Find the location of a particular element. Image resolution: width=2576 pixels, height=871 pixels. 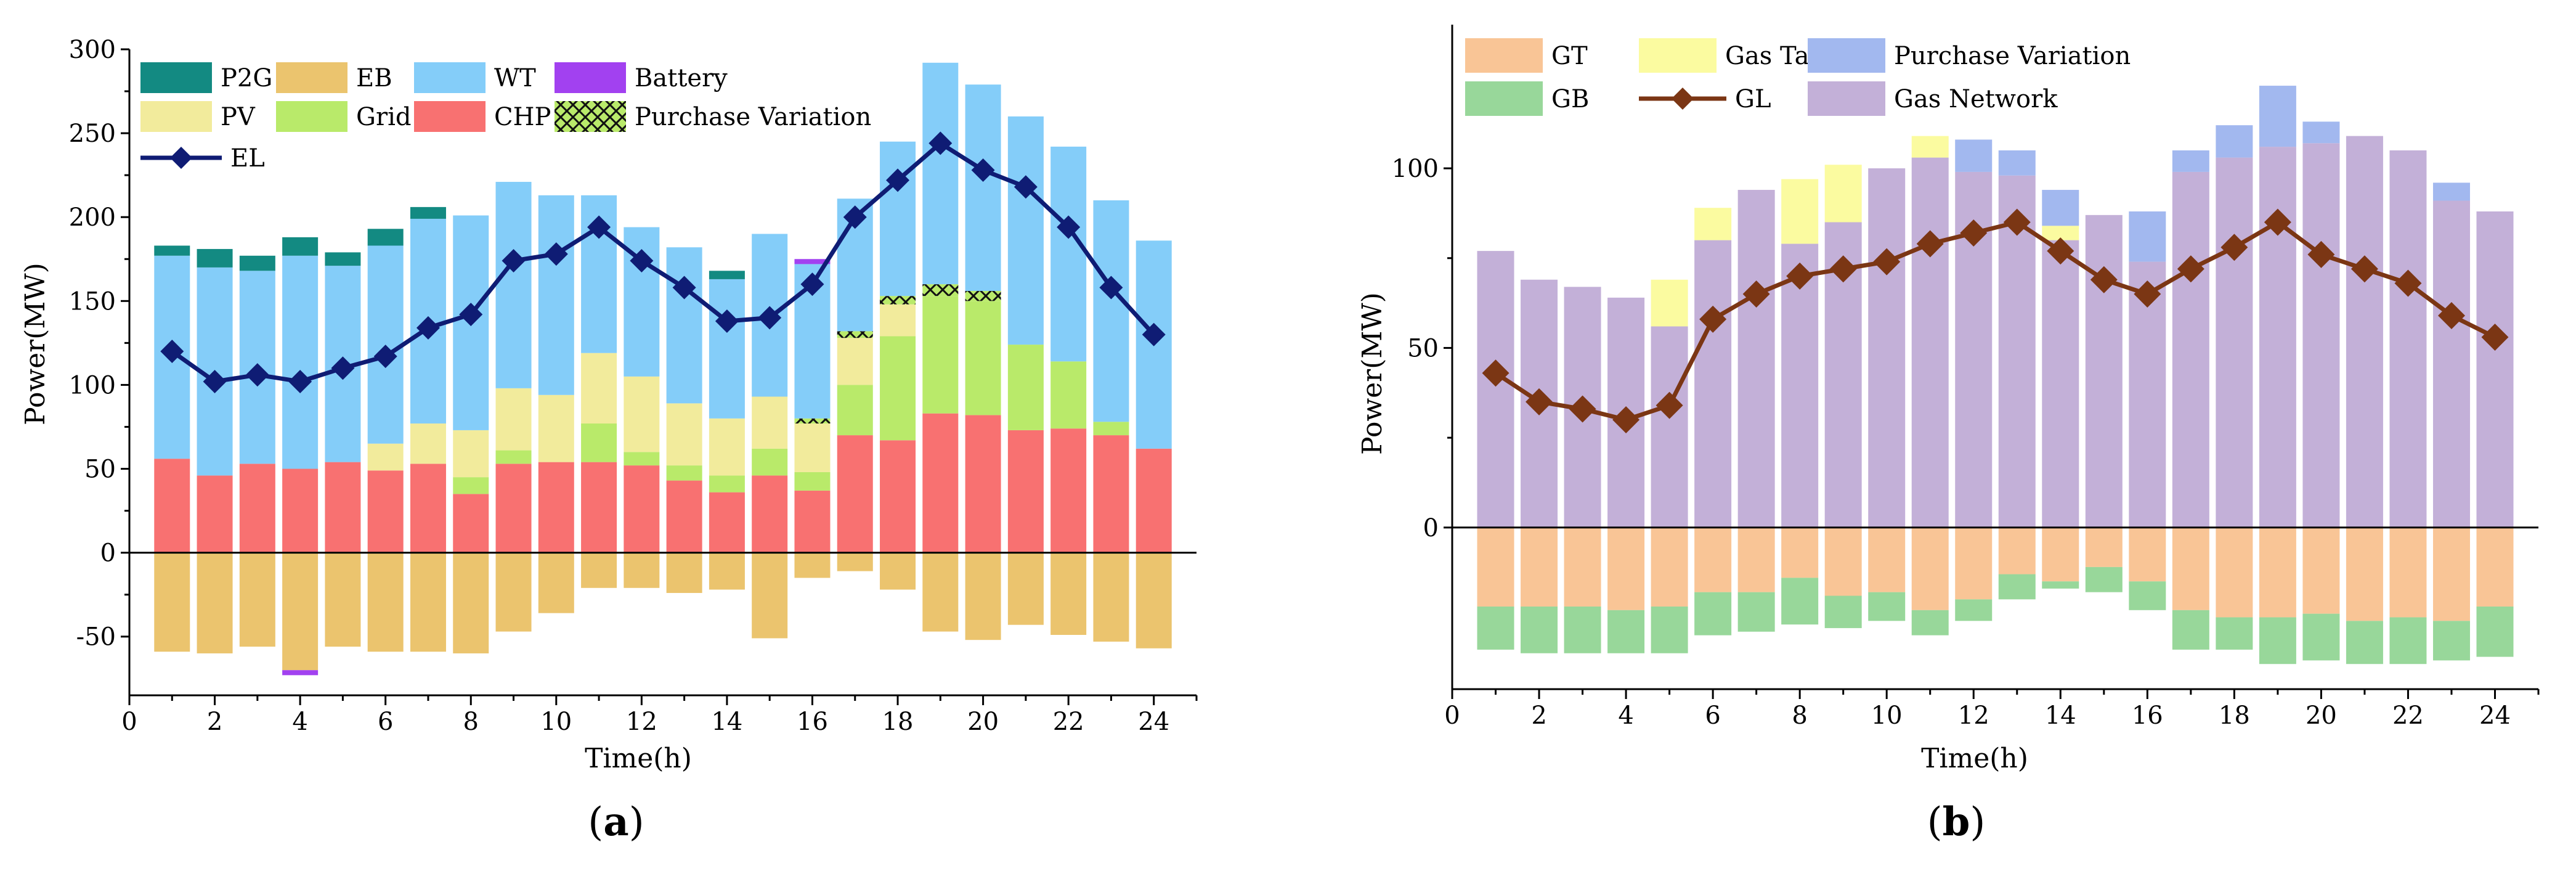

bar-gt-h17 is located at coordinates (2190, 568).